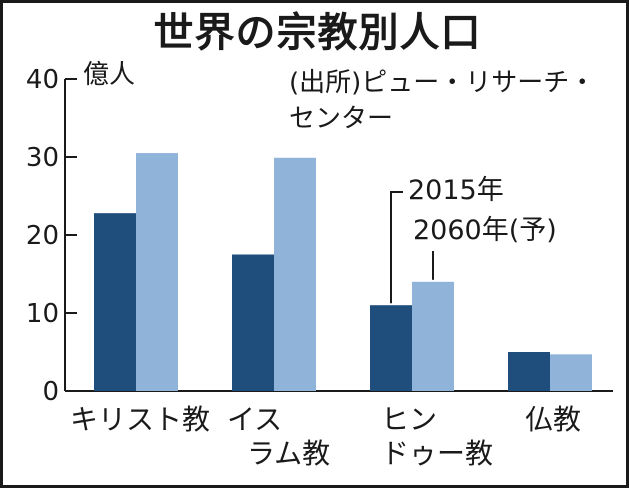  I want to click on y-tick-label-0: 0, so click(50, 392).